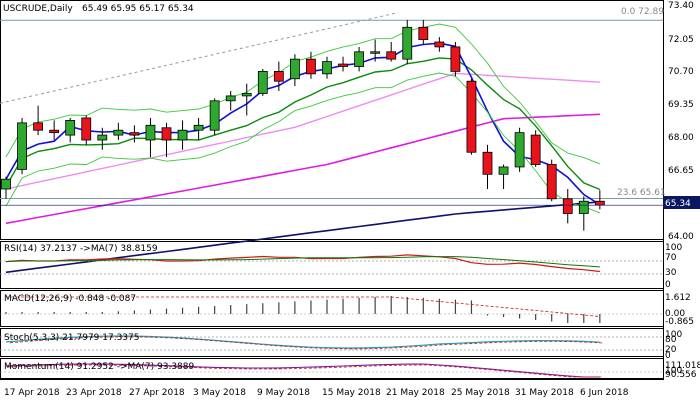 Image resolution: width=700 pixels, height=400 pixels. Describe the element at coordinates (681, 40) in the screenshot. I see `price-axis-label: 72.05` at that location.